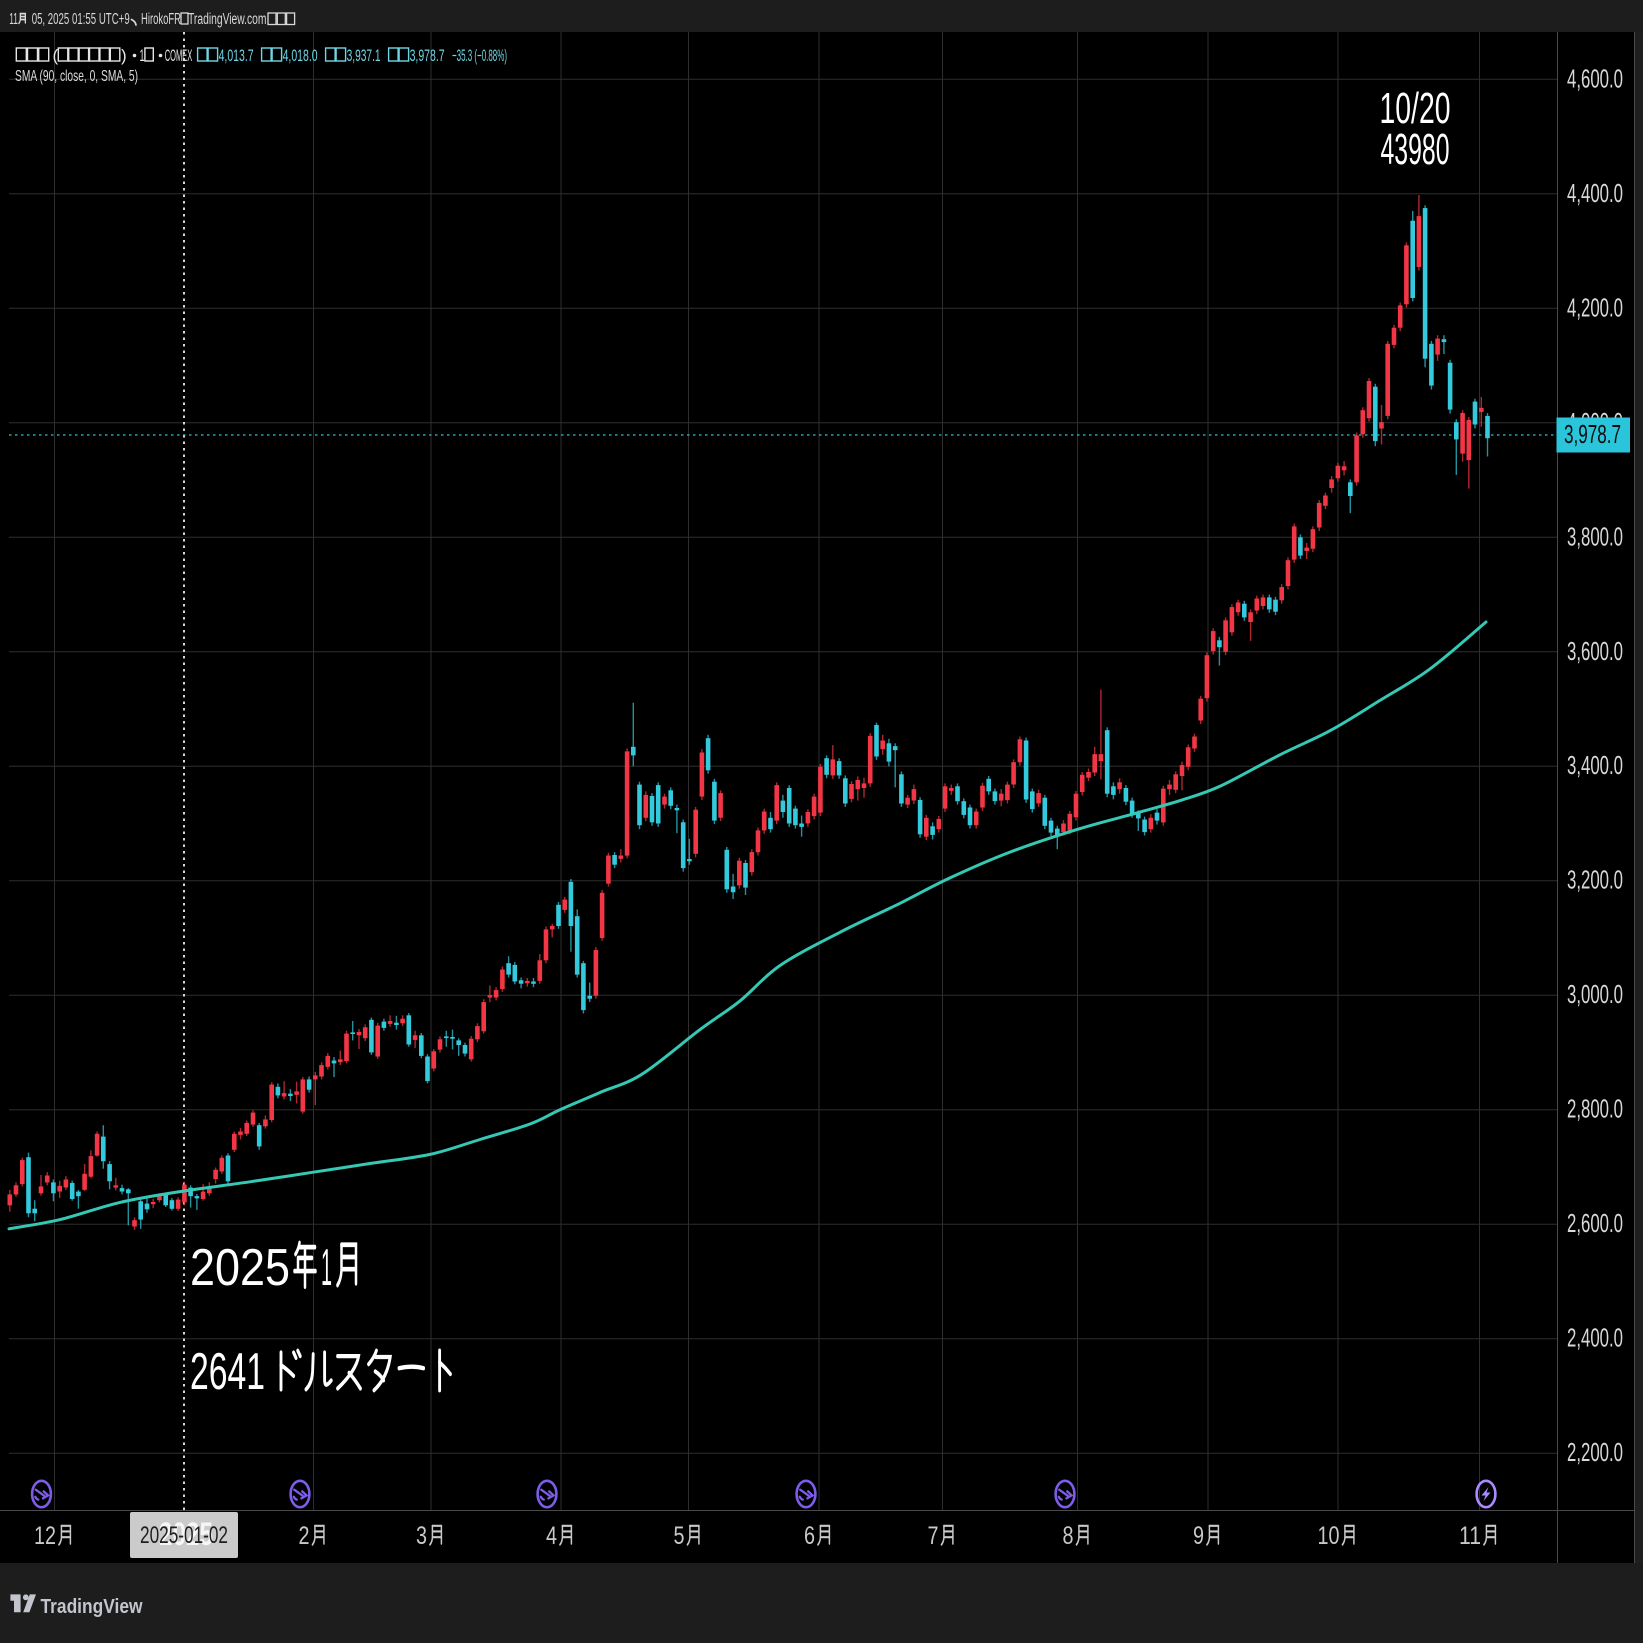  What do you see at coordinates (421, 1536) in the screenshot?
I see `svg-text: 3` at bounding box center [421, 1536].